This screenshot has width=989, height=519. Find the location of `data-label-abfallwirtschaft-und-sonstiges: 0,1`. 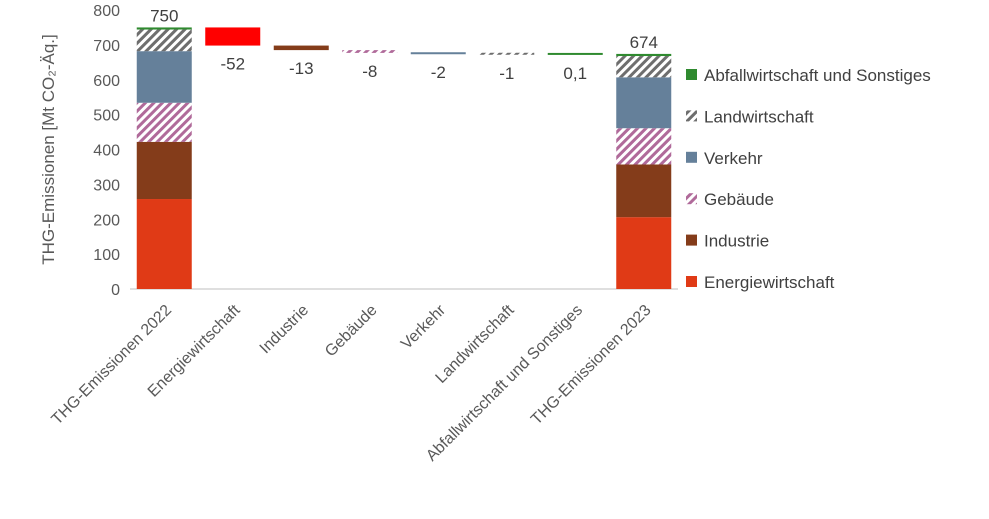

data-label-abfallwirtschaft-und-sonstiges: 0,1 is located at coordinates (575, 73).